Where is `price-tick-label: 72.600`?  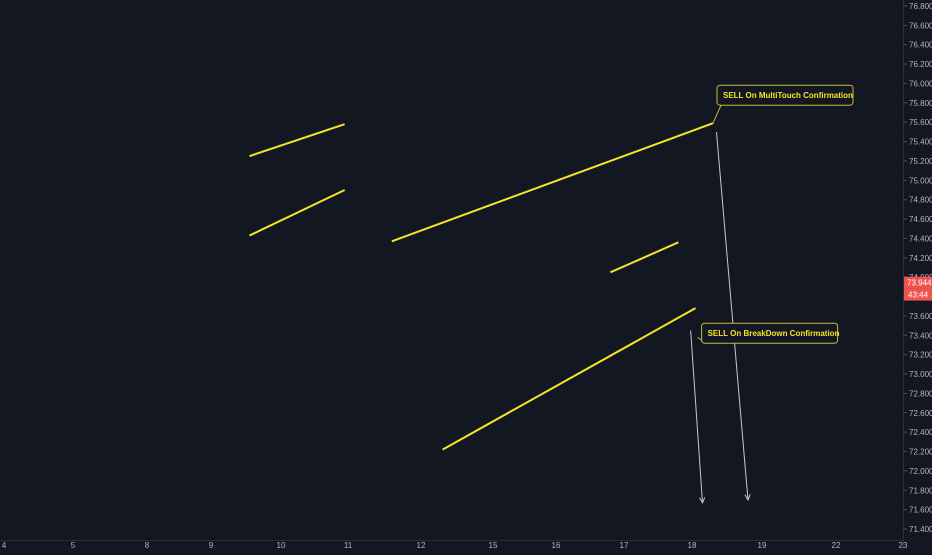
price-tick-label: 72.600 is located at coordinates (920, 413).